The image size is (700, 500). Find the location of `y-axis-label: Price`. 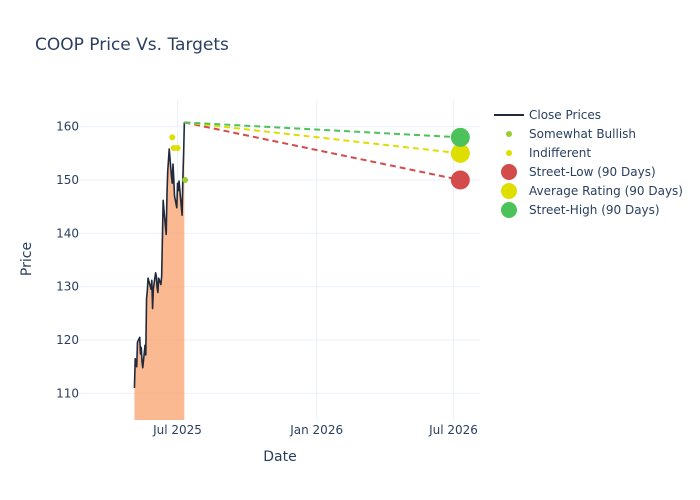

y-axis-label: Price is located at coordinates (27, 259).